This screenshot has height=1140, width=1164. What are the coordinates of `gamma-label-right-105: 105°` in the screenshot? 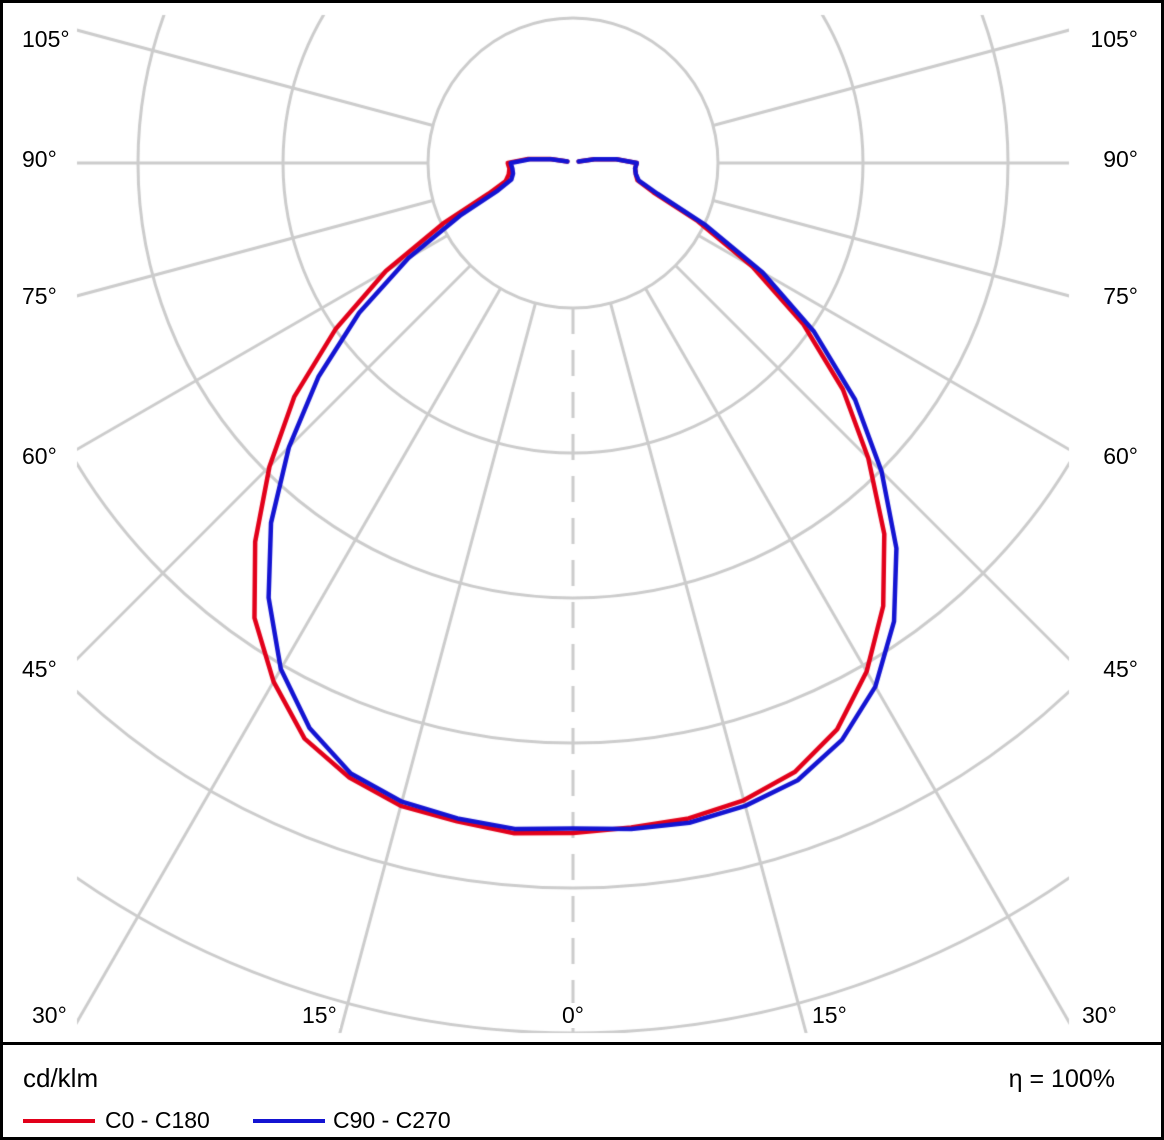 It's located at (1114, 39).